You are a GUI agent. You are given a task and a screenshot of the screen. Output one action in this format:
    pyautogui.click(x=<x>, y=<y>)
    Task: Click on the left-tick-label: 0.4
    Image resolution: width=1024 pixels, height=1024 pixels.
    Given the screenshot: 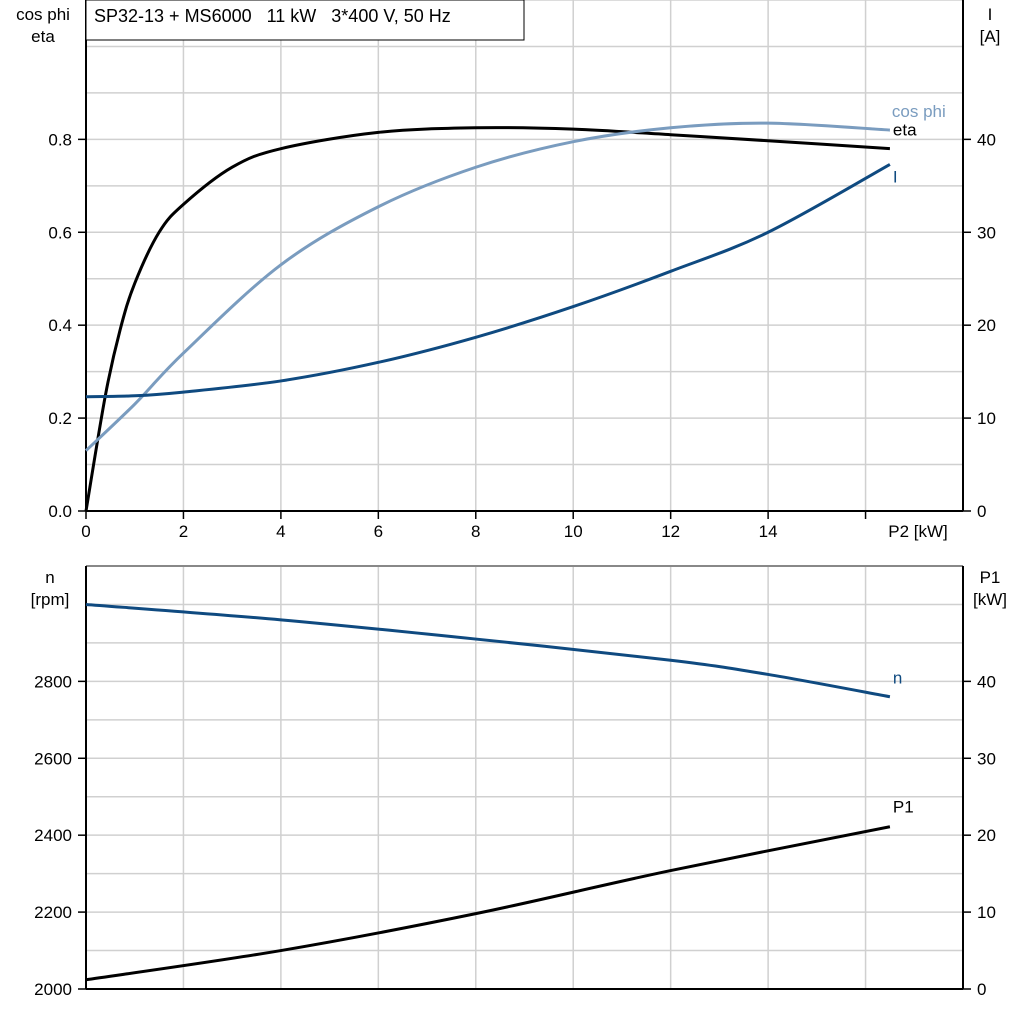 What is the action you would take?
    pyautogui.click(x=60, y=325)
    